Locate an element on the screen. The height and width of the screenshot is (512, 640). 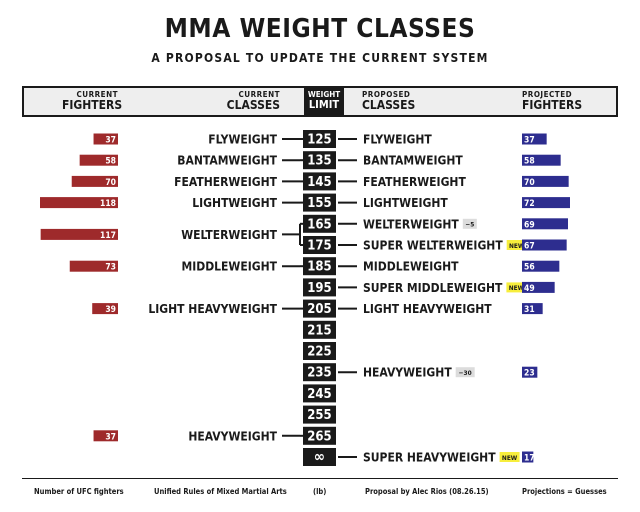
footer-right: Projections = Guesses is located at coordinates (564, 491).